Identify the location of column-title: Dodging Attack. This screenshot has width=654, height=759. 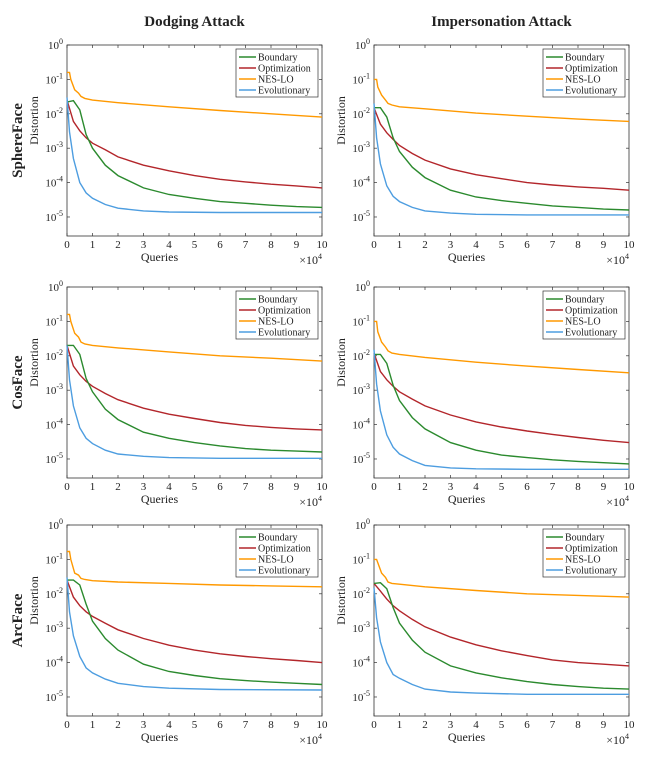
(194, 22).